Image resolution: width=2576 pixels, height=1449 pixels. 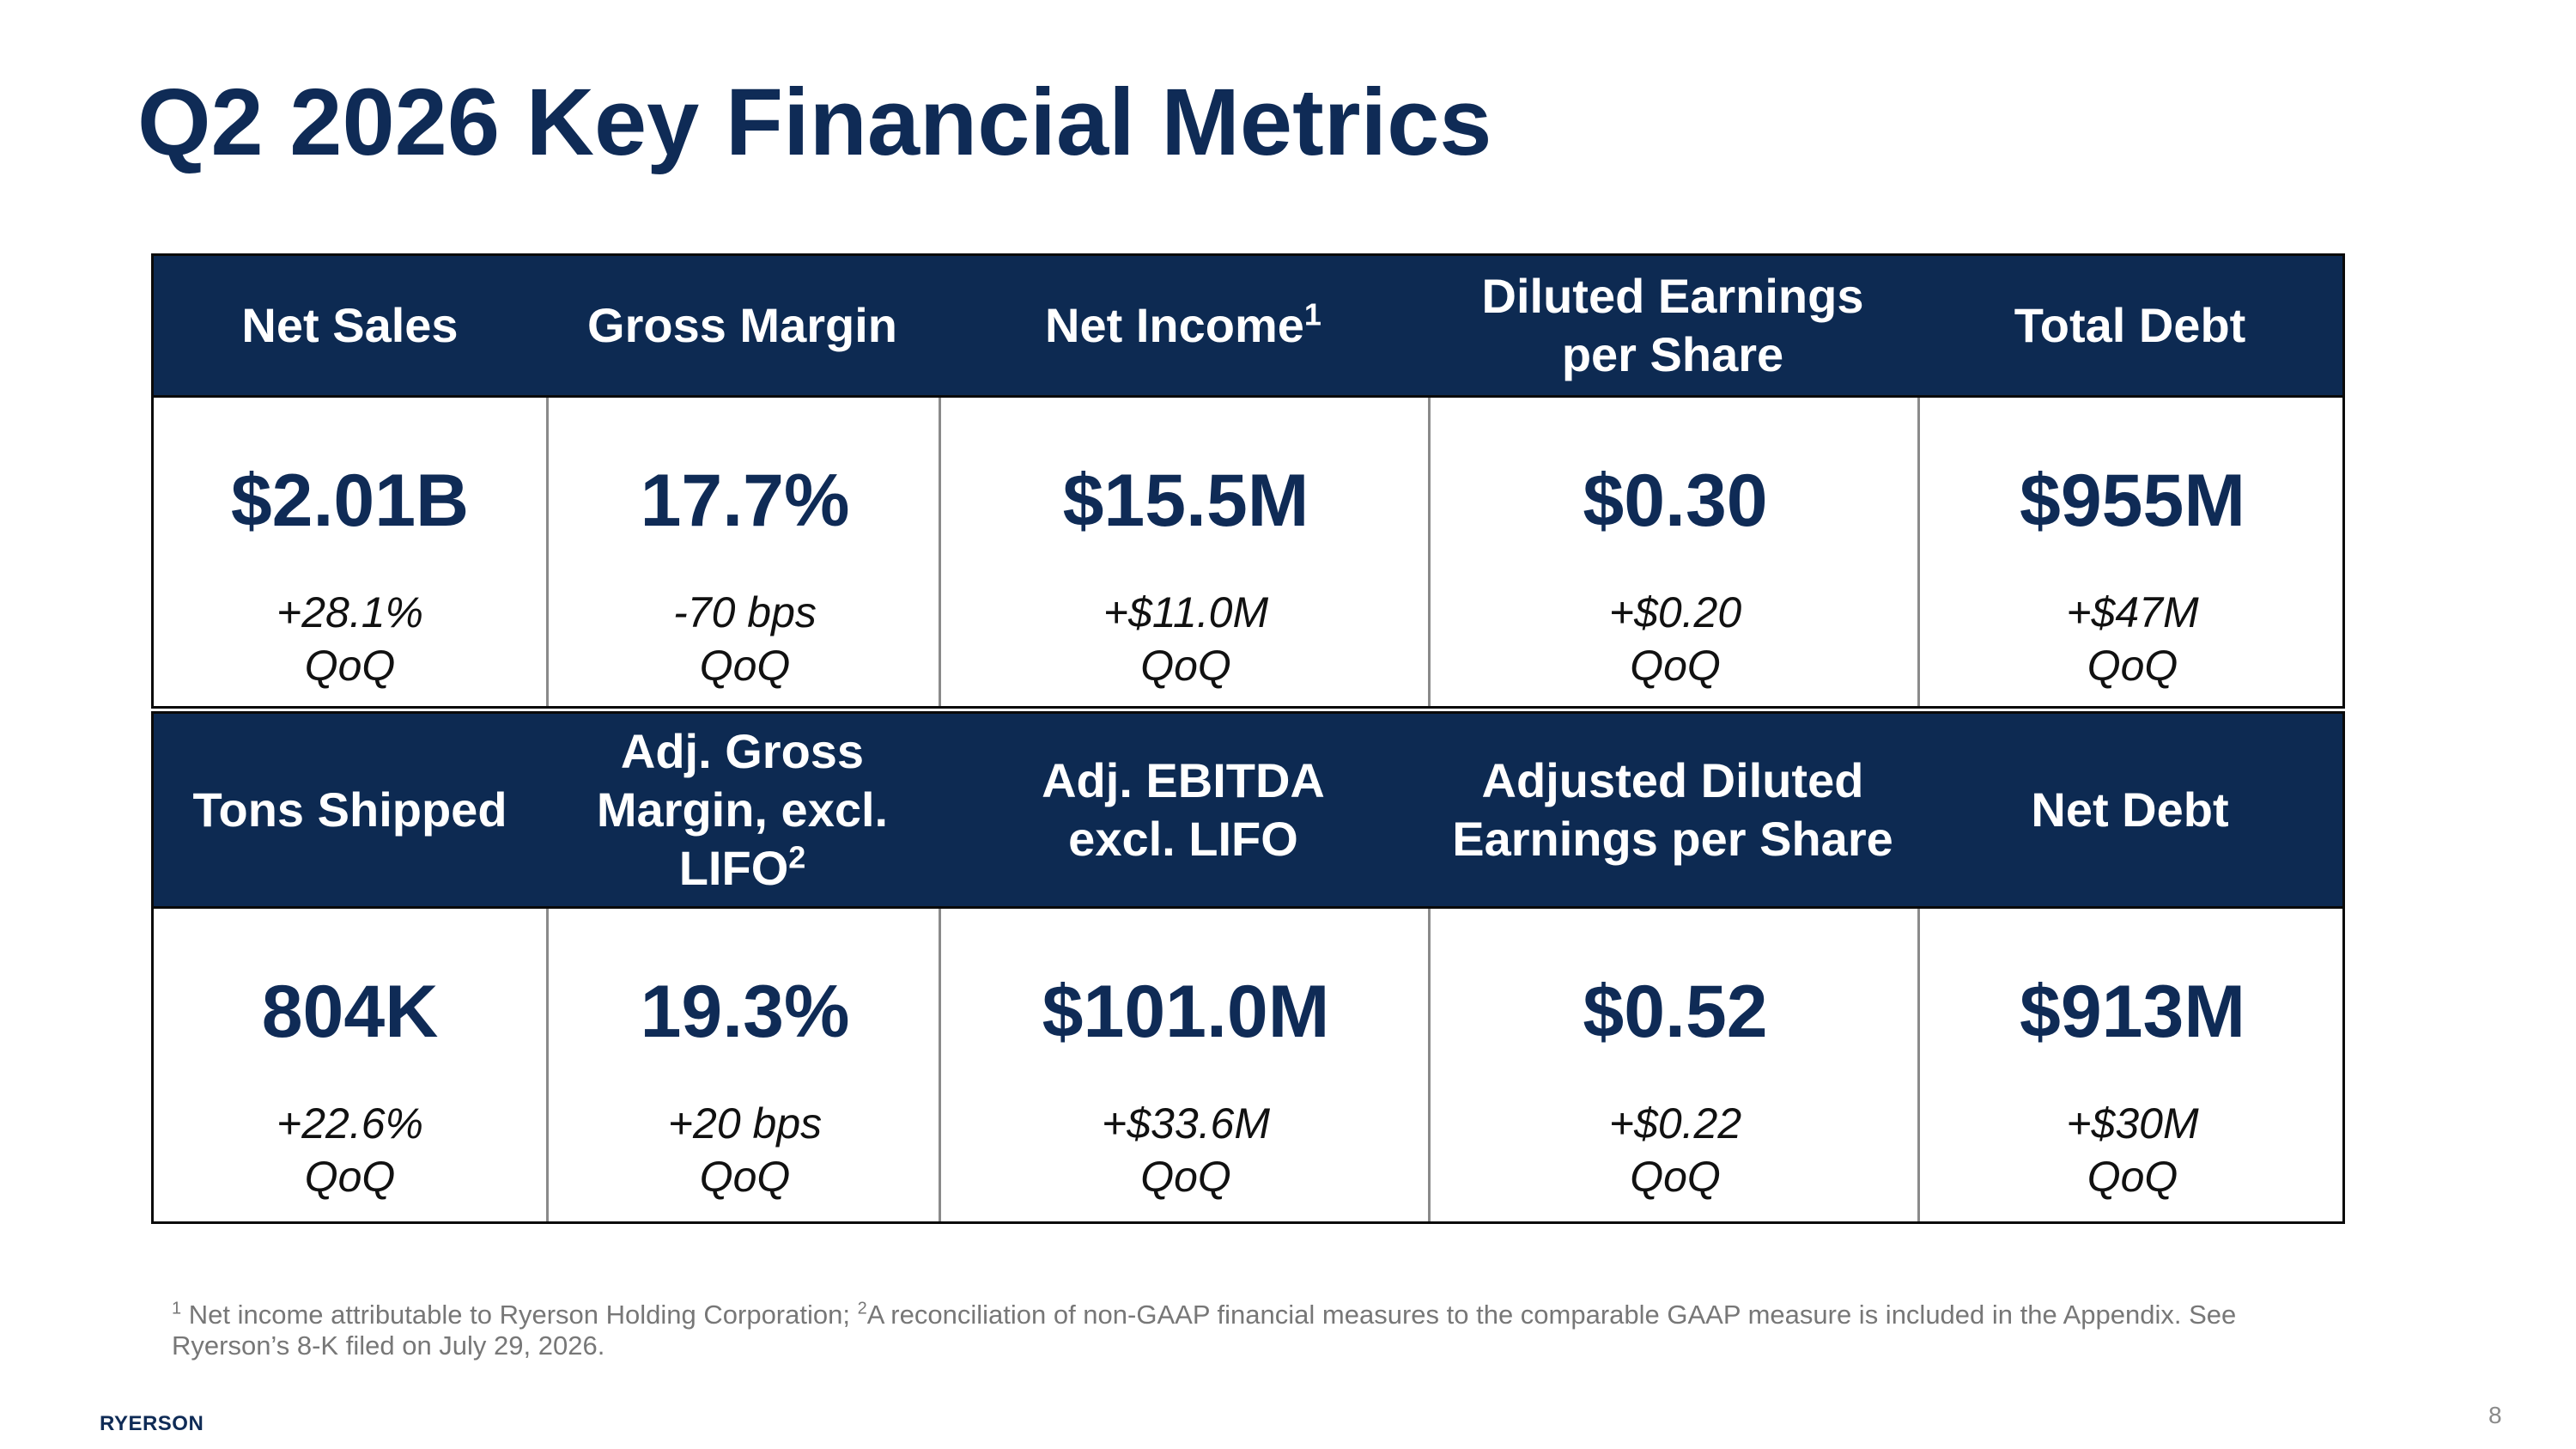 I want to click on metric-tons-shipped: 804K +22.6% QoQ, so click(x=350, y=1065).